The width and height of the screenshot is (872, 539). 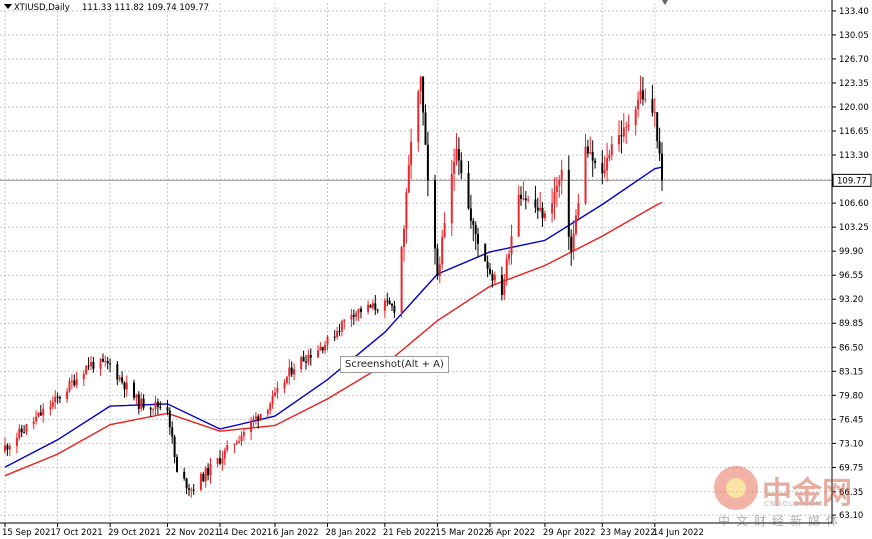 I want to click on y-tick-label: 86.50, so click(x=851, y=348).